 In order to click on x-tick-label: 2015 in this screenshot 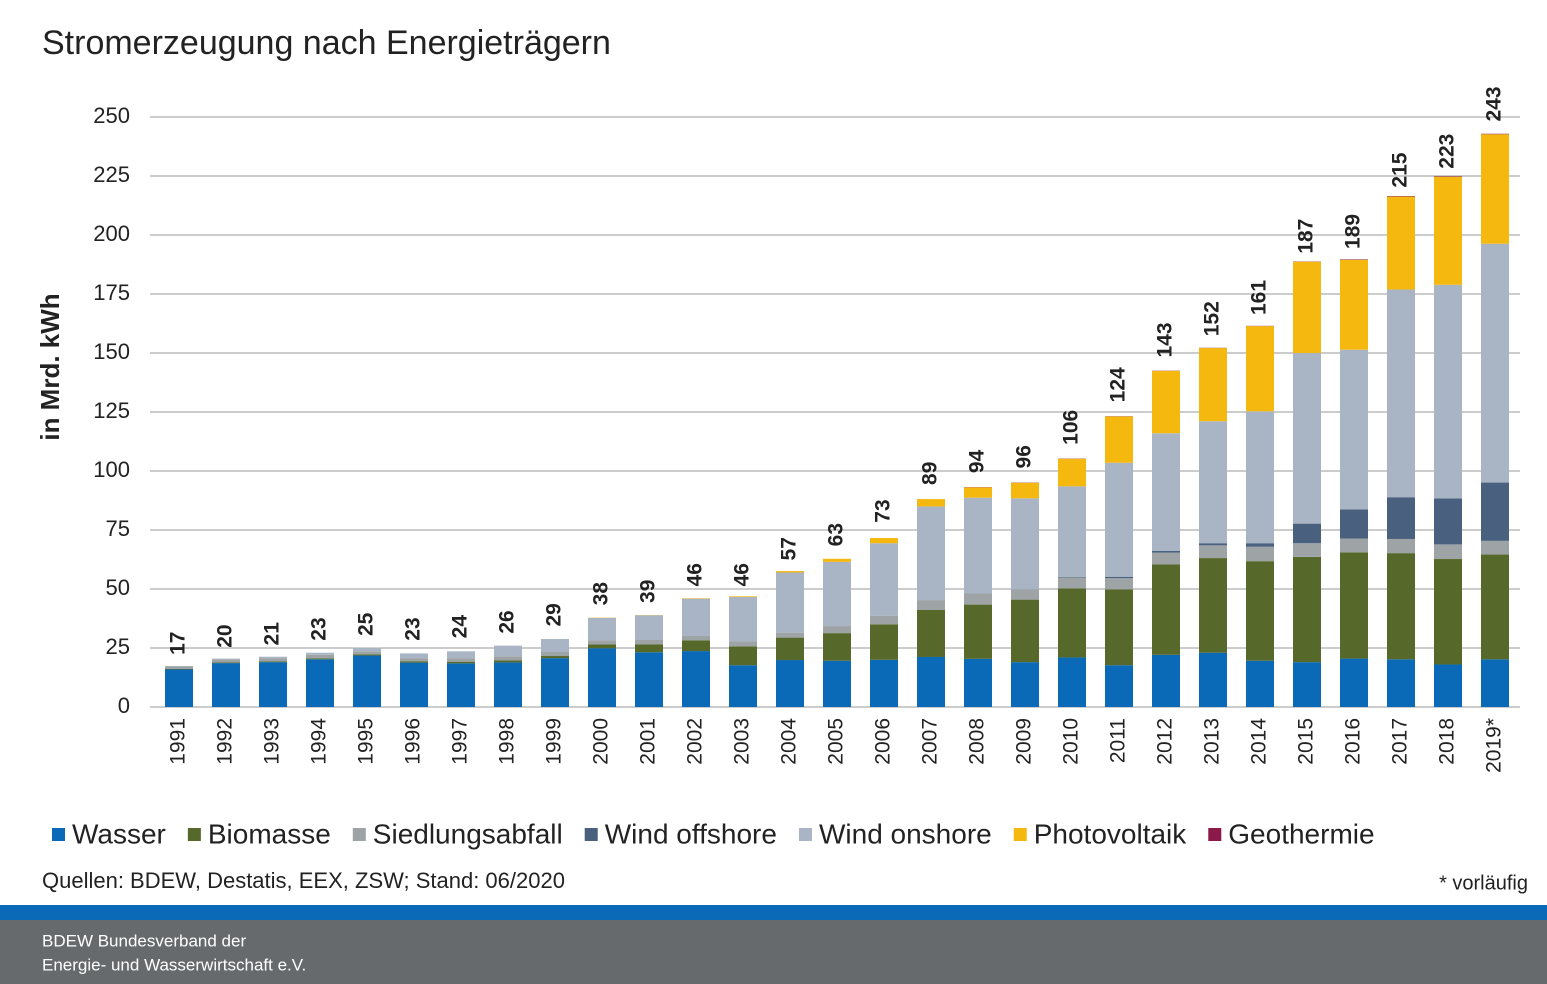, I will do `click(1306, 741)`.